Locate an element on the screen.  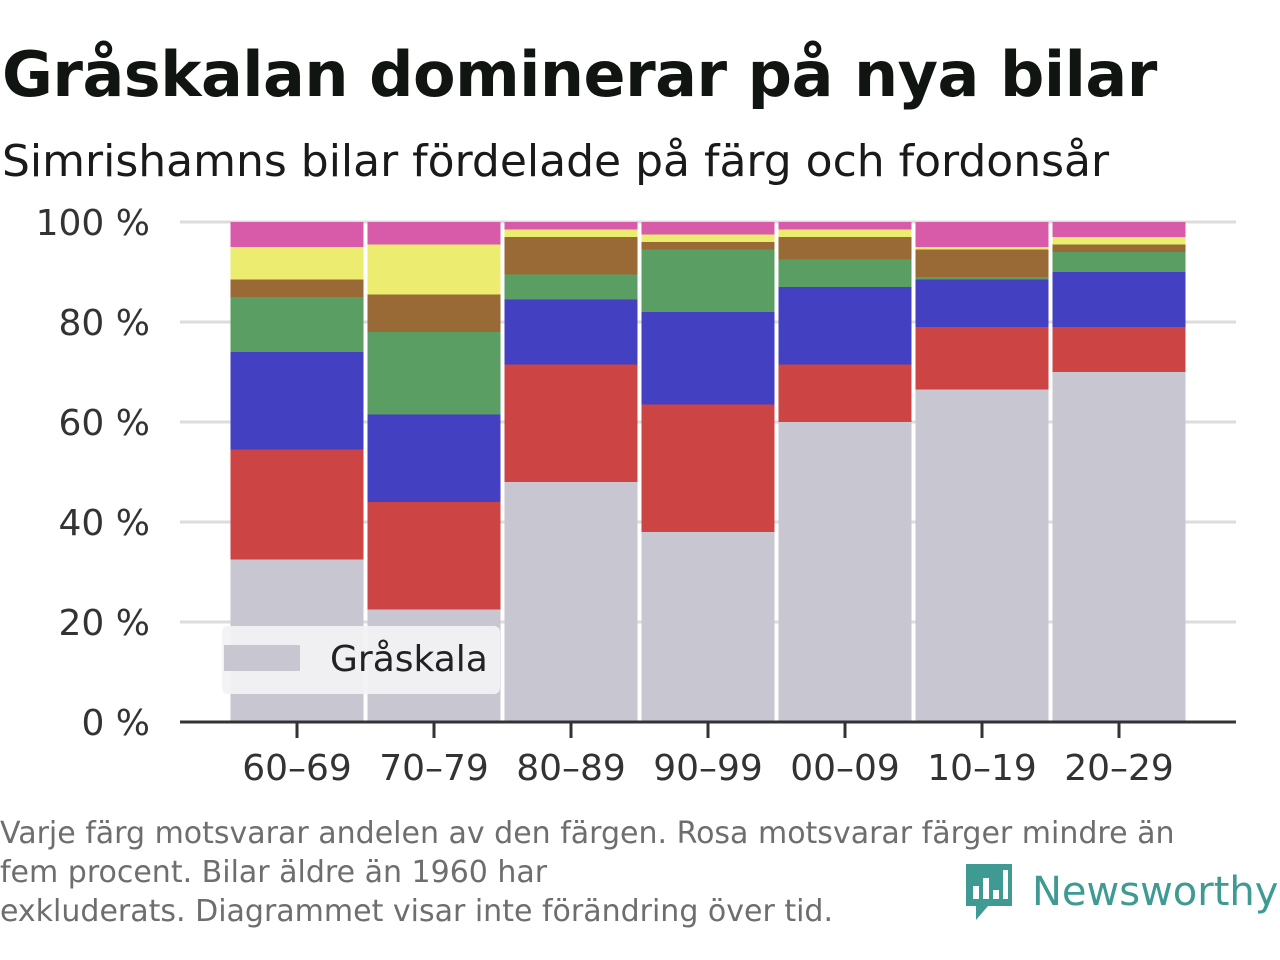
y-tick-label: 100 % is located at coordinates (93, 223).